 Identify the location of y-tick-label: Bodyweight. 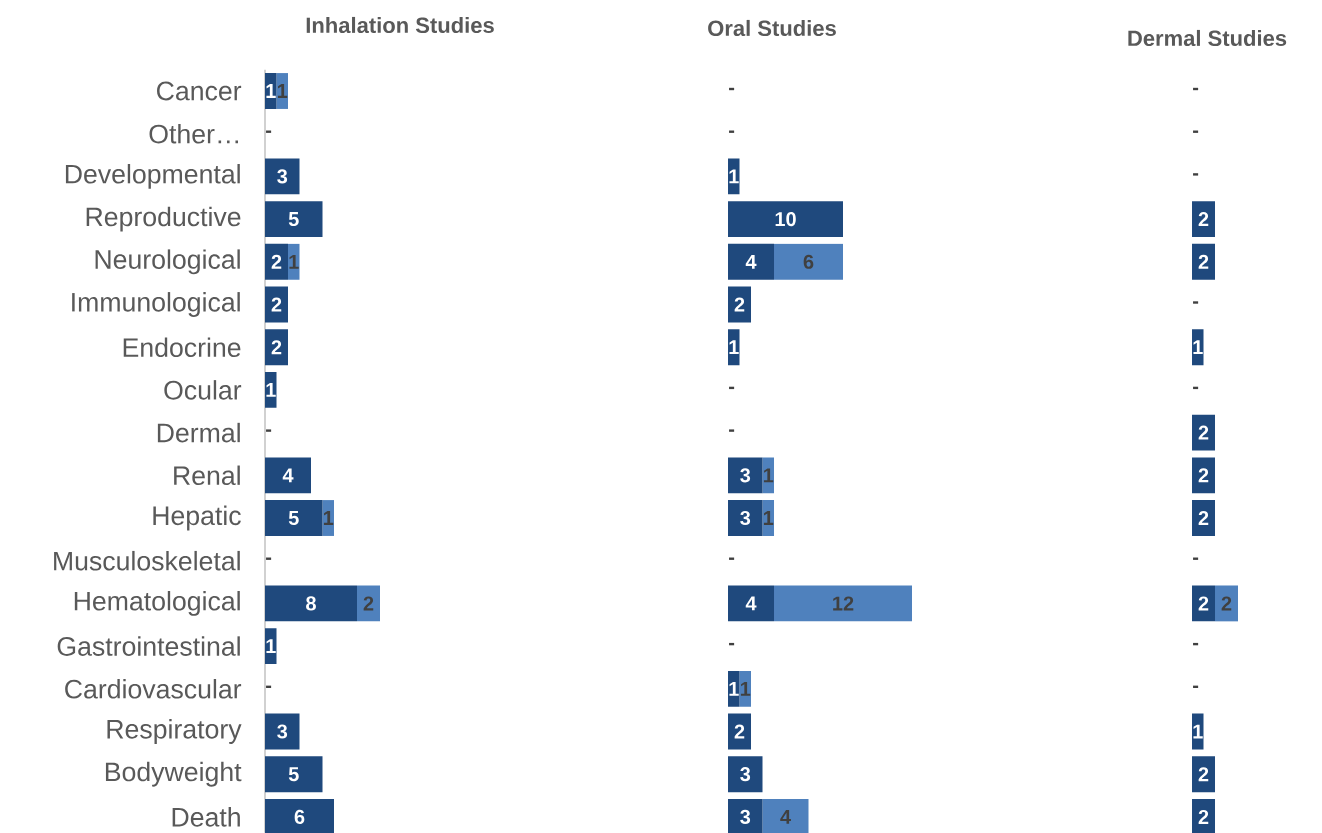
(173, 774).